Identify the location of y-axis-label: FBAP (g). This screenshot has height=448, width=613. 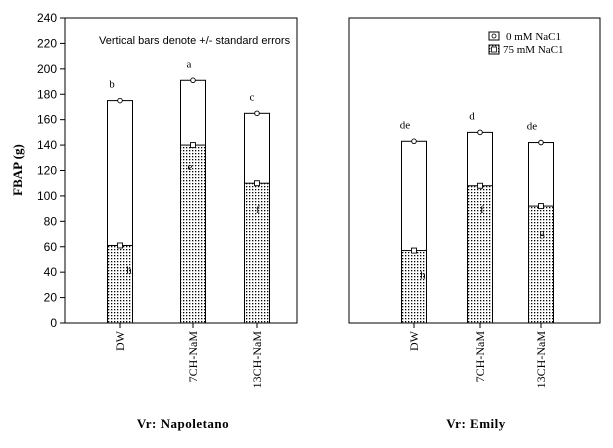
(17, 170).